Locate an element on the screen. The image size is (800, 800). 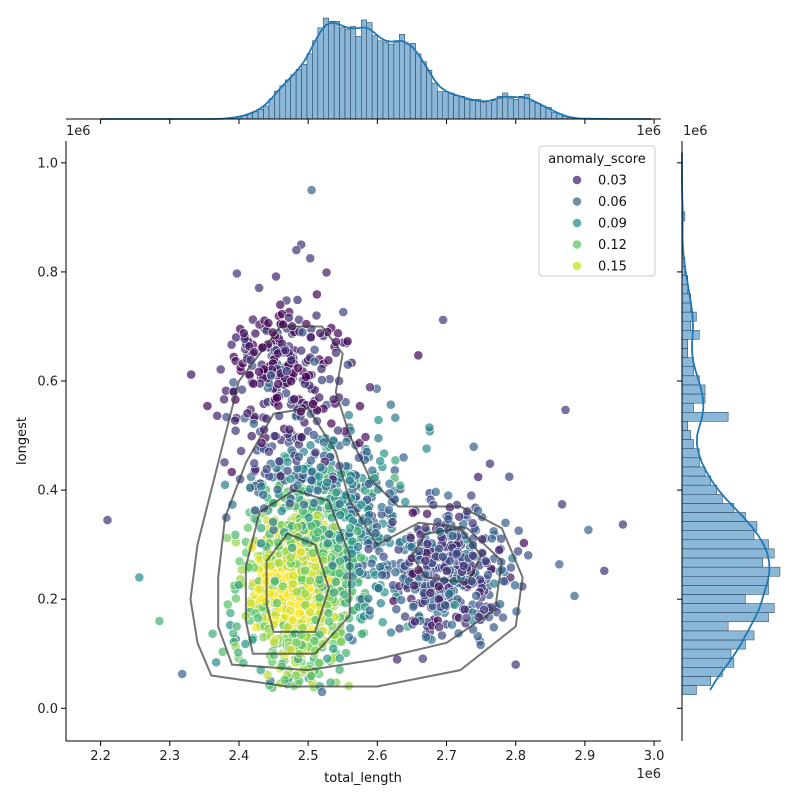
legend-marker is located at coordinates (577, 180).